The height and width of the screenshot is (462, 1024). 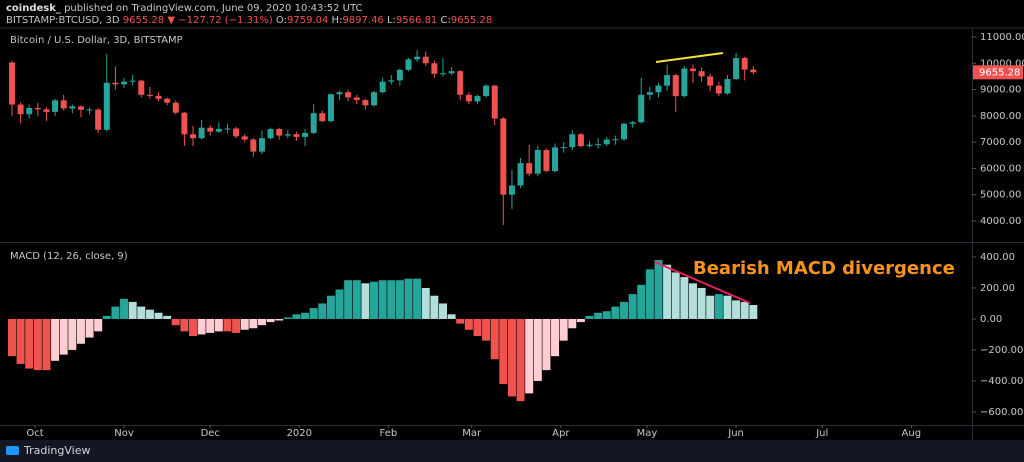 I want to click on low-value: 9566.81, so click(x=416, y=20).